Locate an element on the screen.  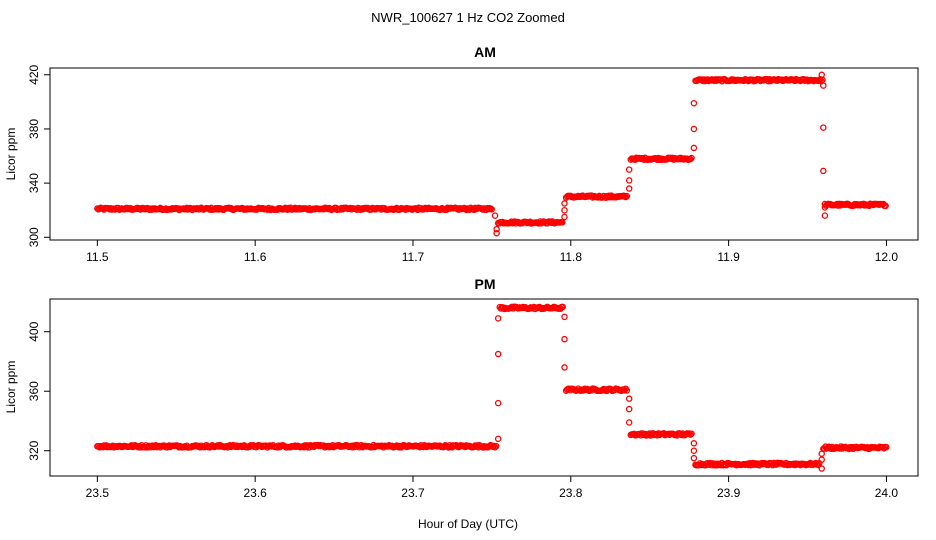
am-y-axis: 300 340 380 420 is located at coordinates (38, 155).